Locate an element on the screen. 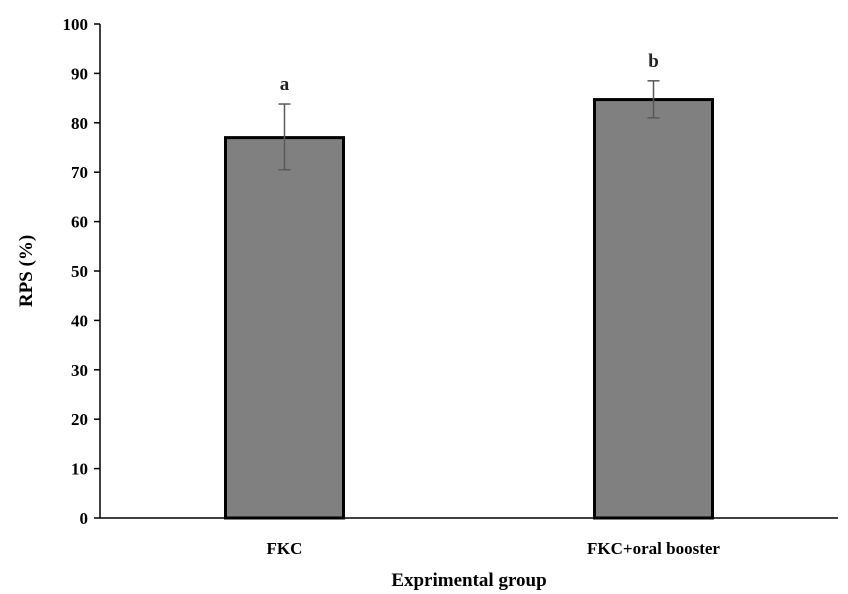 Image resolution: width=848 pixels, height=594 pixels. y-tick-label: 40 is located at coordinates (79, 320).